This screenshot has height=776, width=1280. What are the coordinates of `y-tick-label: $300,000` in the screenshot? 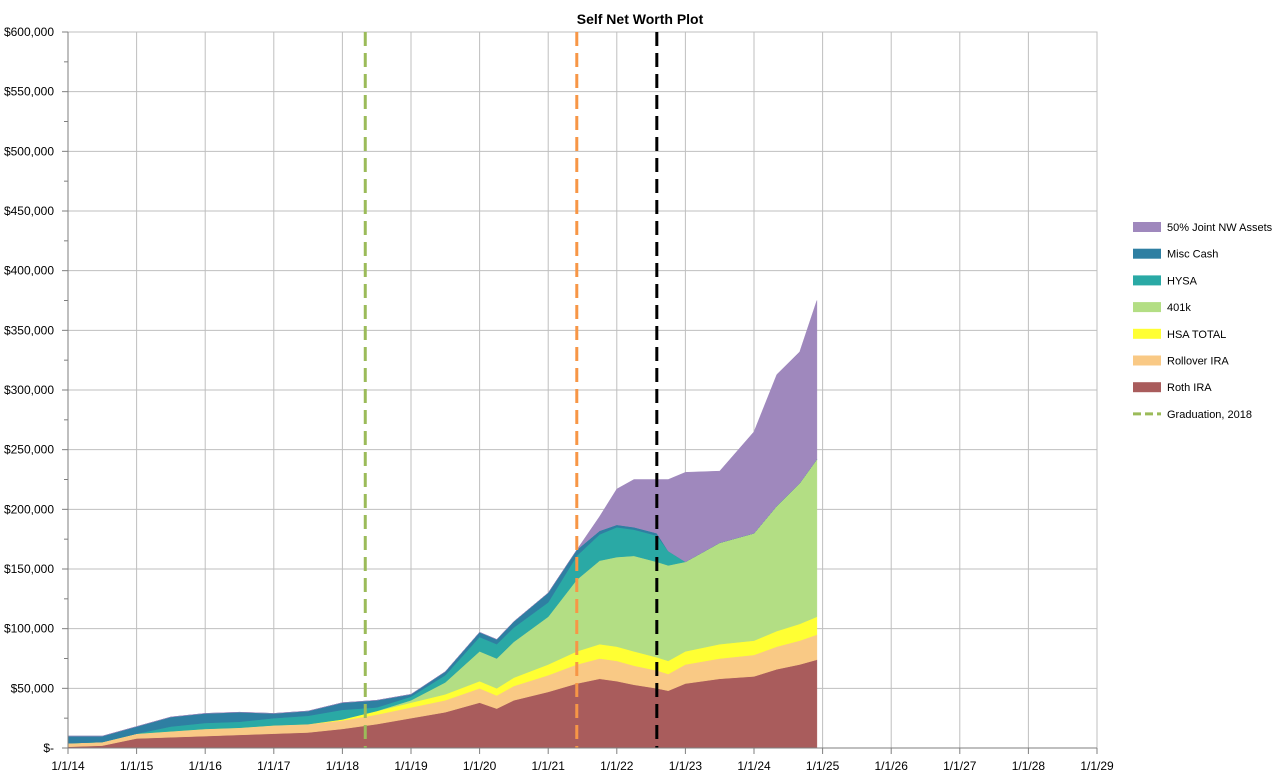 It's located at (29, 390).